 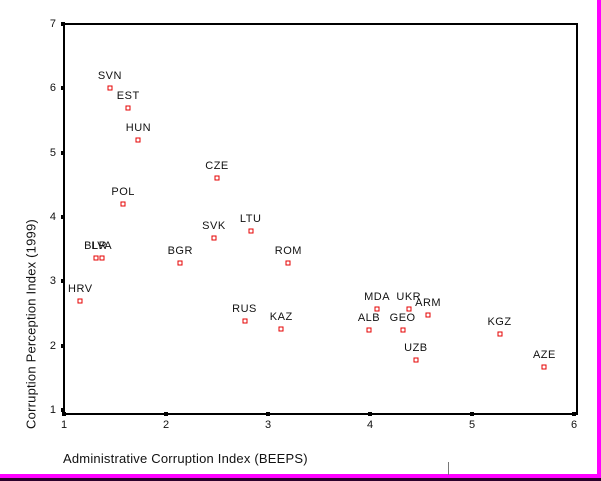 I want to click on x-tick-label: 5, so click(x=472, y=425).